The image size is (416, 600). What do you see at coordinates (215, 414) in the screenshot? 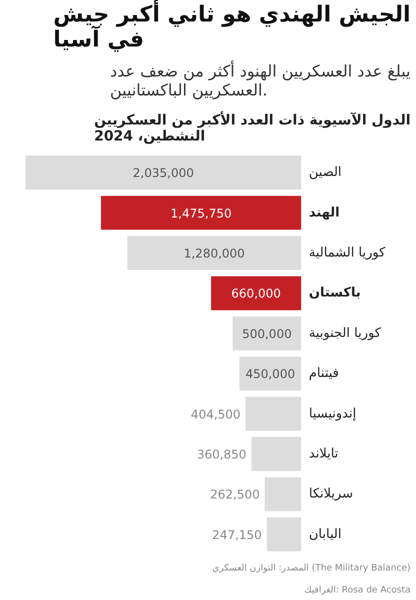
I see `data-label: 404,500` at bounding box center [215, 414].